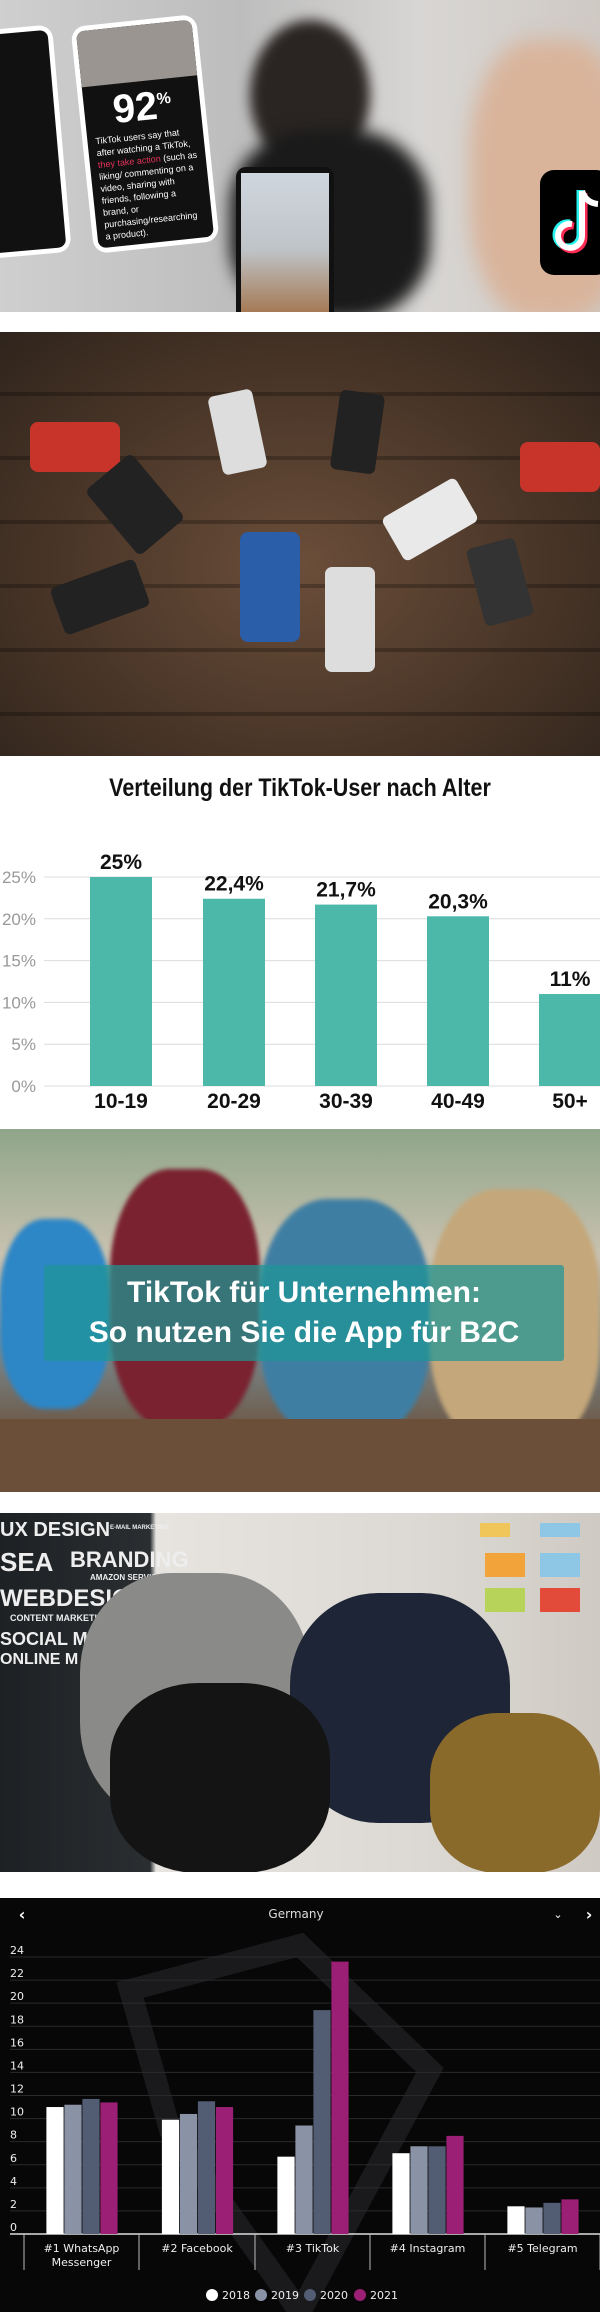  Describe the element at coordinates (285, 2295) in the screenshot. I see `legend-label: 2019` at that location.